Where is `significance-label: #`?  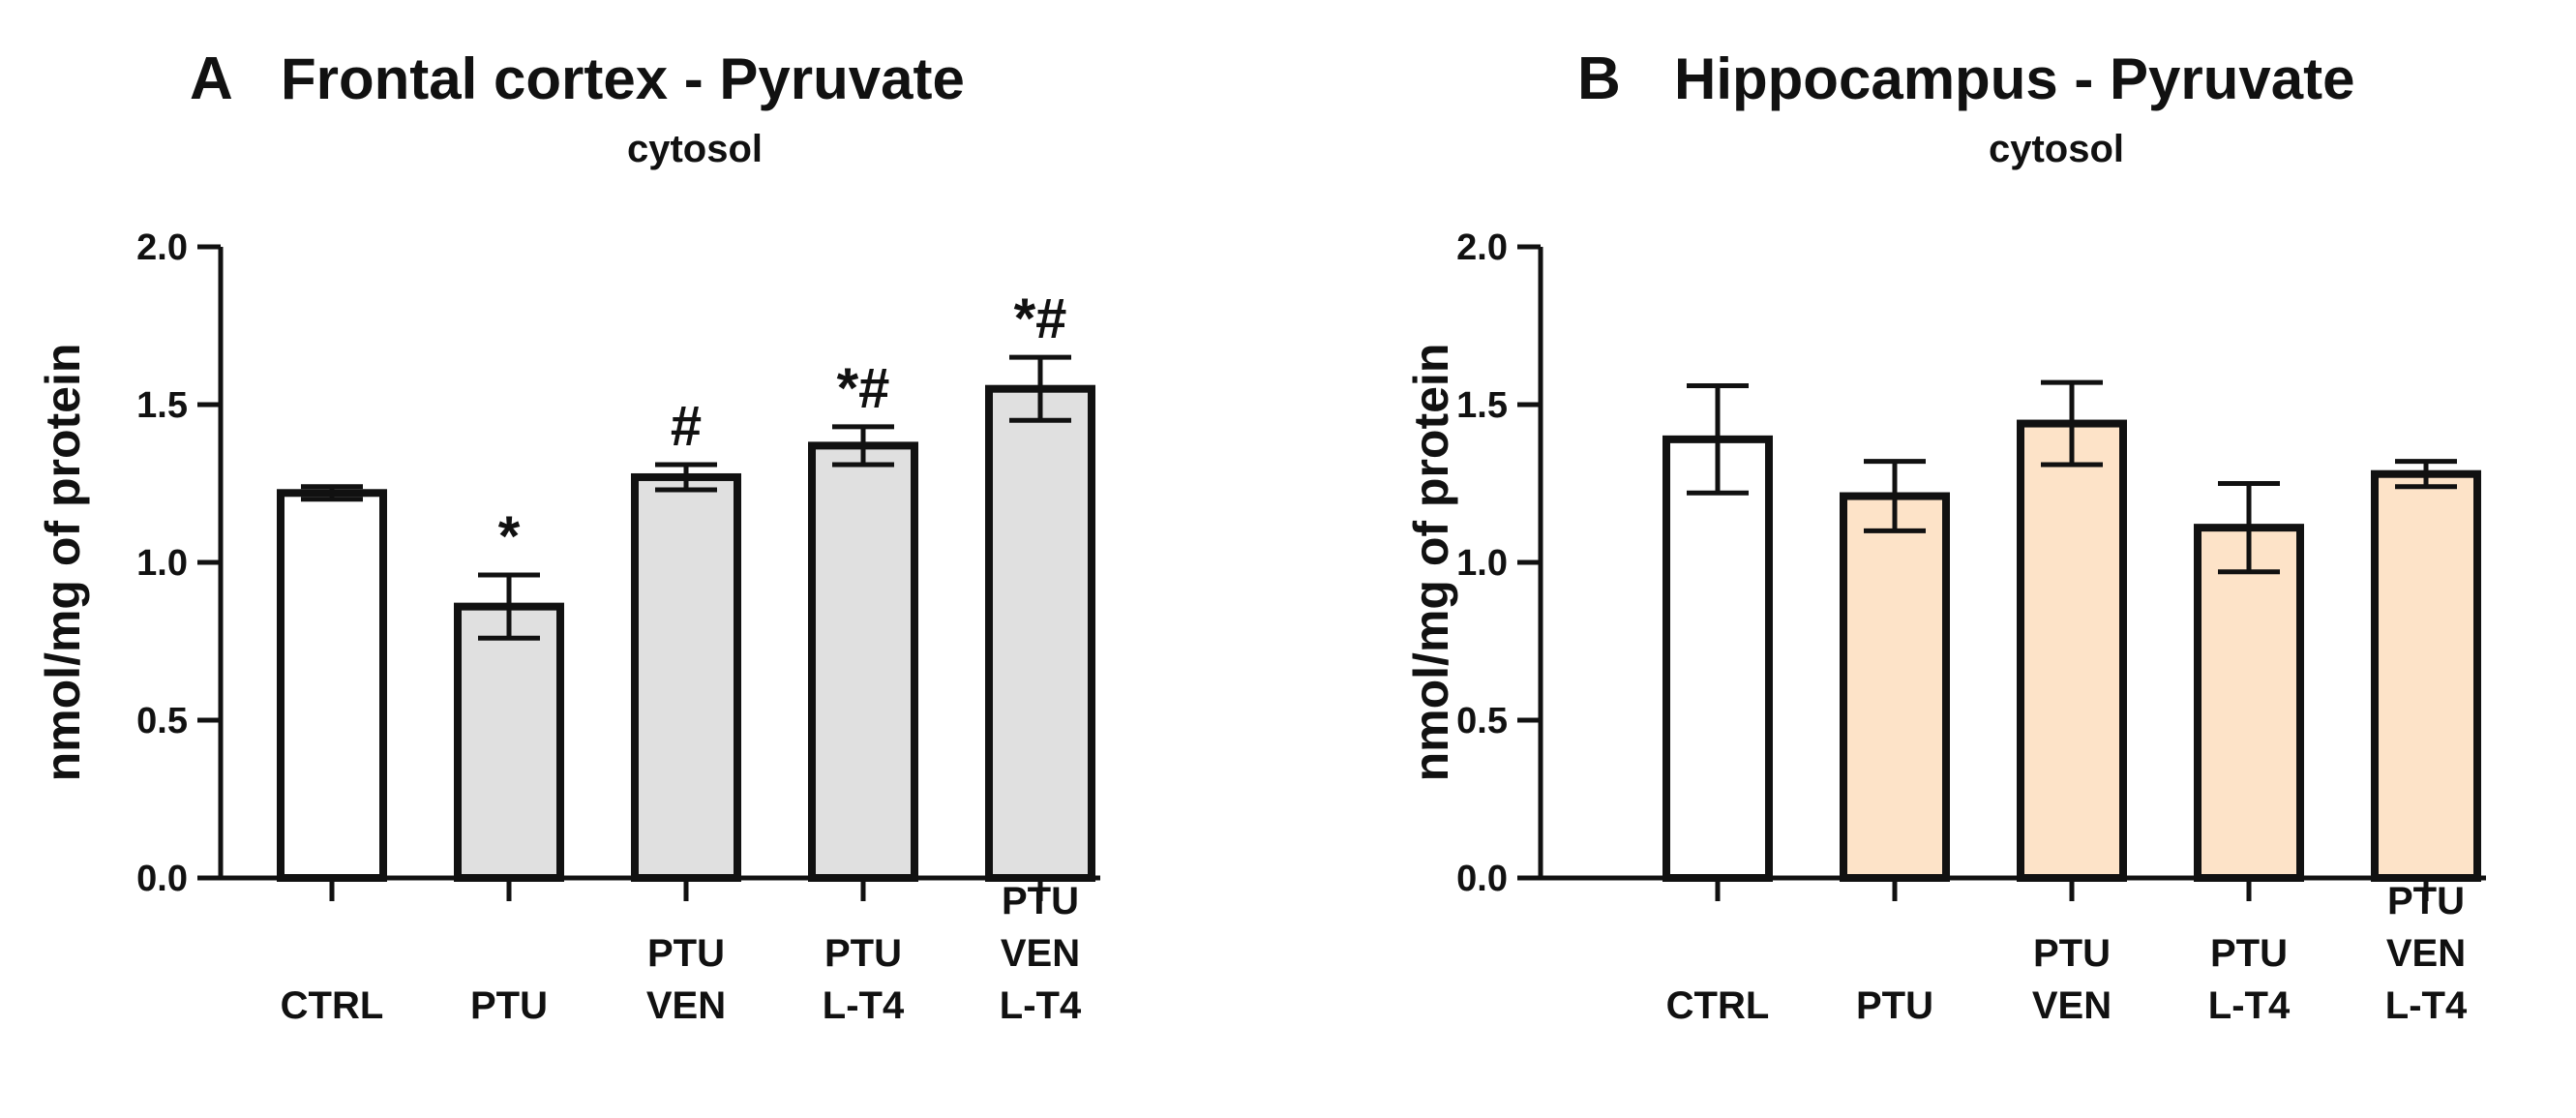
significance-label: # is located at coordinates (686, 426).